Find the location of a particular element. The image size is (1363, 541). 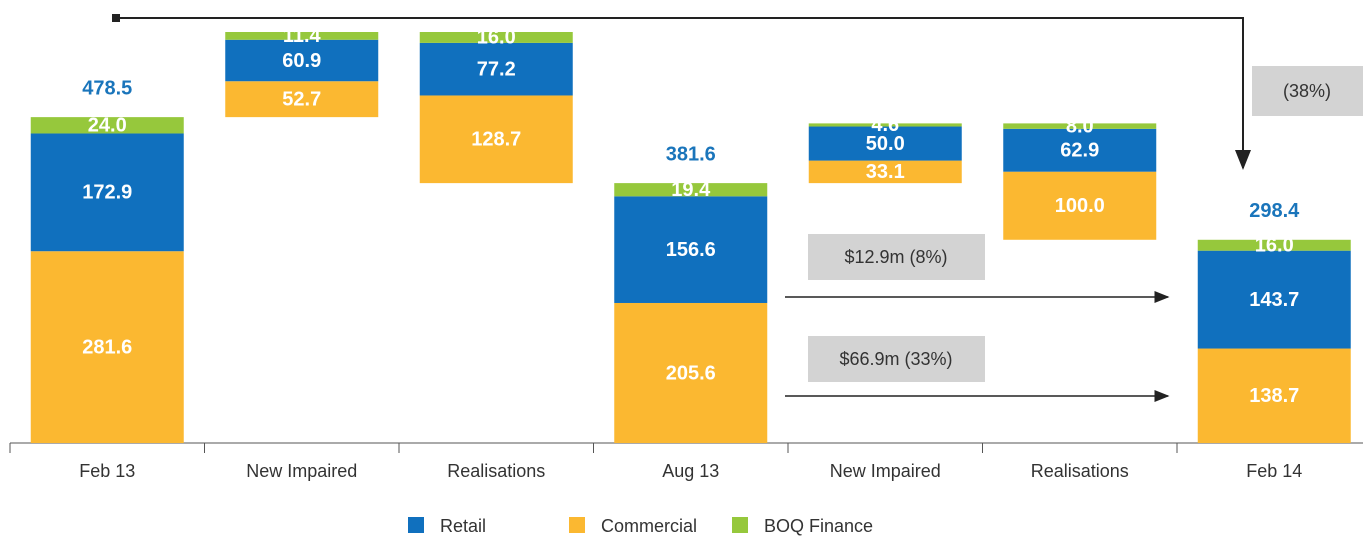

data-label: 156.6 is located at coordinates (691, 250).